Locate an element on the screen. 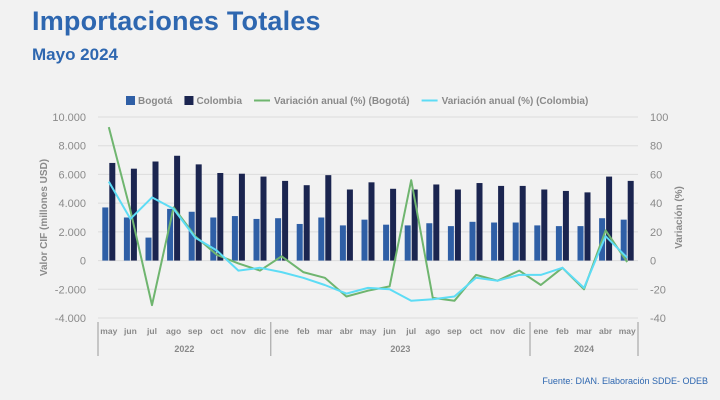  y-tick-label: -2.000 is located at coordinates (70, 290).